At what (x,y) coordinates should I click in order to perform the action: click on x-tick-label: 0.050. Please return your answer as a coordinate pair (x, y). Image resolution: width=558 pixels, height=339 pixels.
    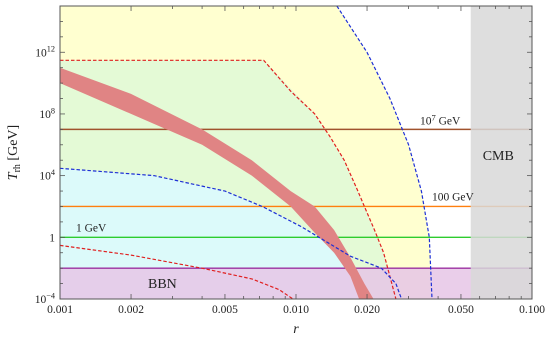
    Looking at the image, I should click on (461, 310).